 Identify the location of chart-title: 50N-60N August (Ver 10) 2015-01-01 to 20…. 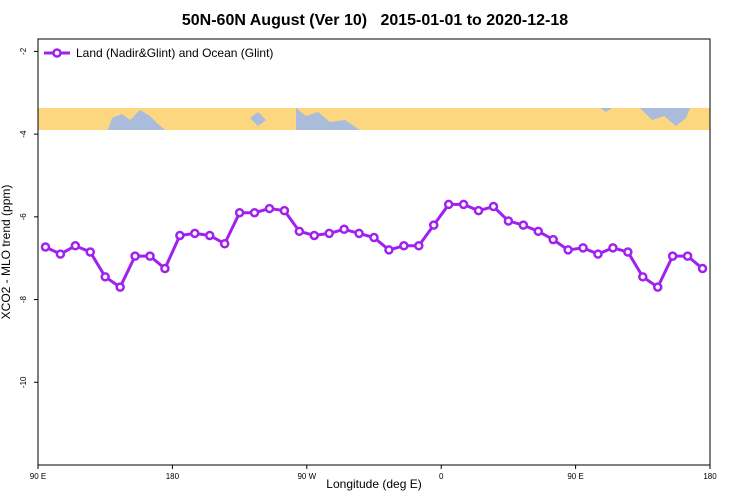
(375, 20).